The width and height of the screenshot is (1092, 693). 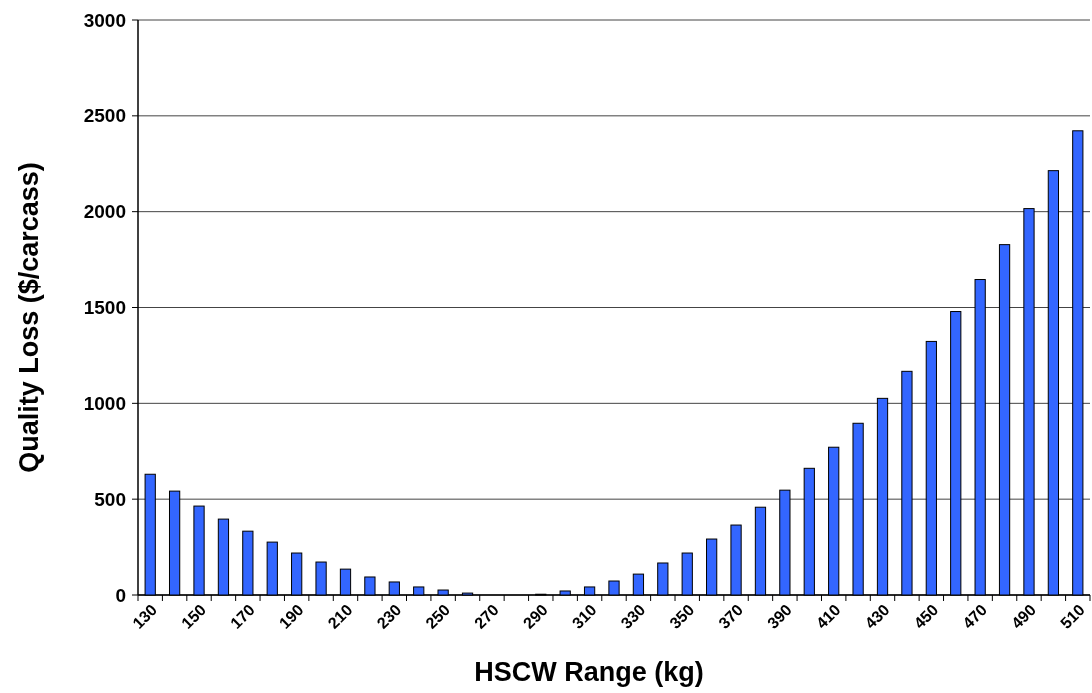 What do you see at coordinates (877, 616) in the screenshot?
I see `x-tick-label: 430` at bounding box center [877, 616].